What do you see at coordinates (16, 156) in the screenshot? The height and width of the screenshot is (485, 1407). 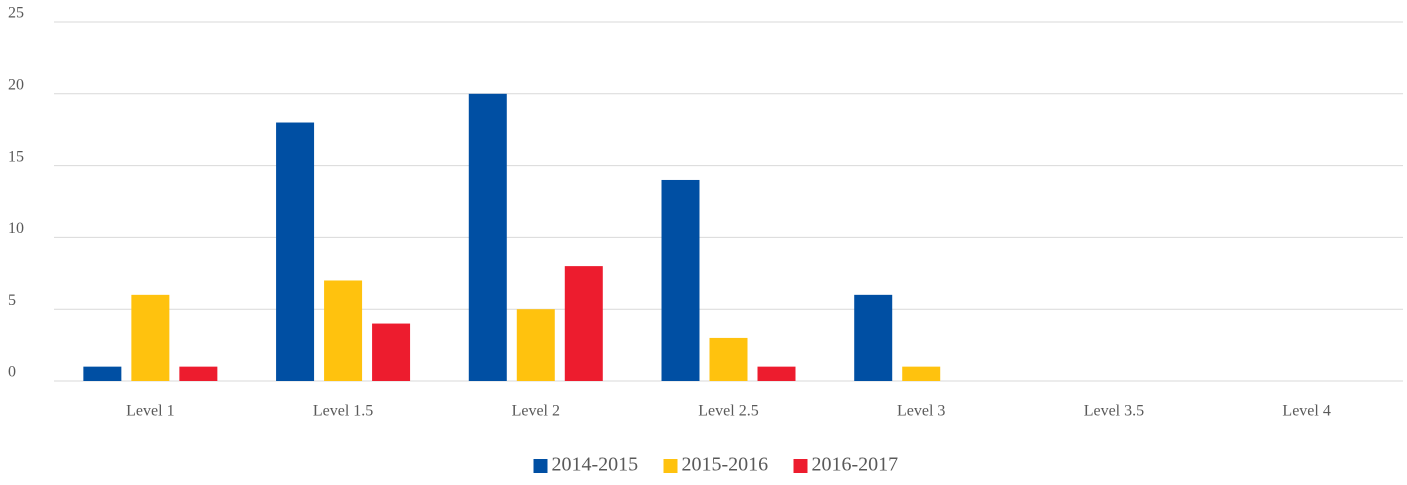 I see `y-tick-label: 15` at bounding box center [16, 156].